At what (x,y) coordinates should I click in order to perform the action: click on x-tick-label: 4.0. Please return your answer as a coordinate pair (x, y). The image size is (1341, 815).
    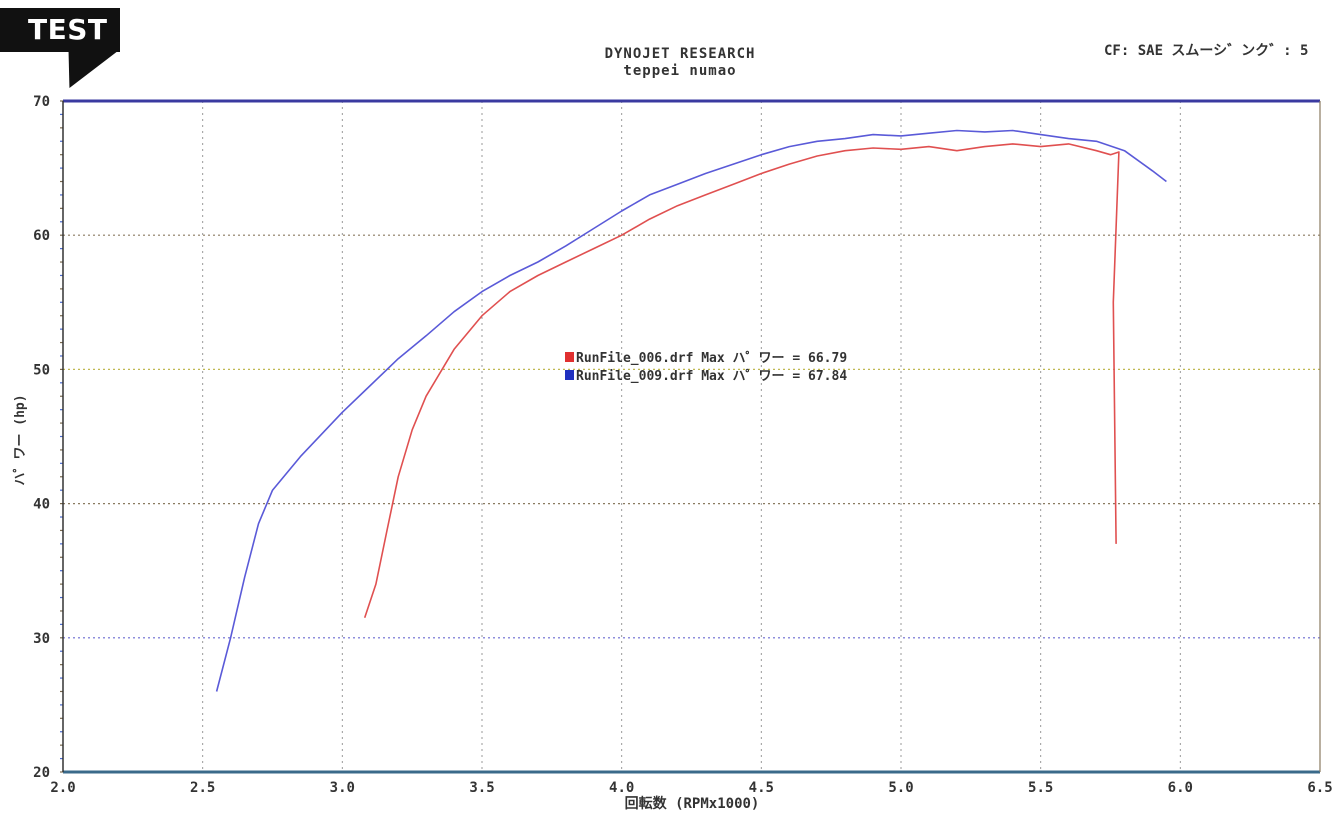
    Looking at the image, I should click on (621, 788).